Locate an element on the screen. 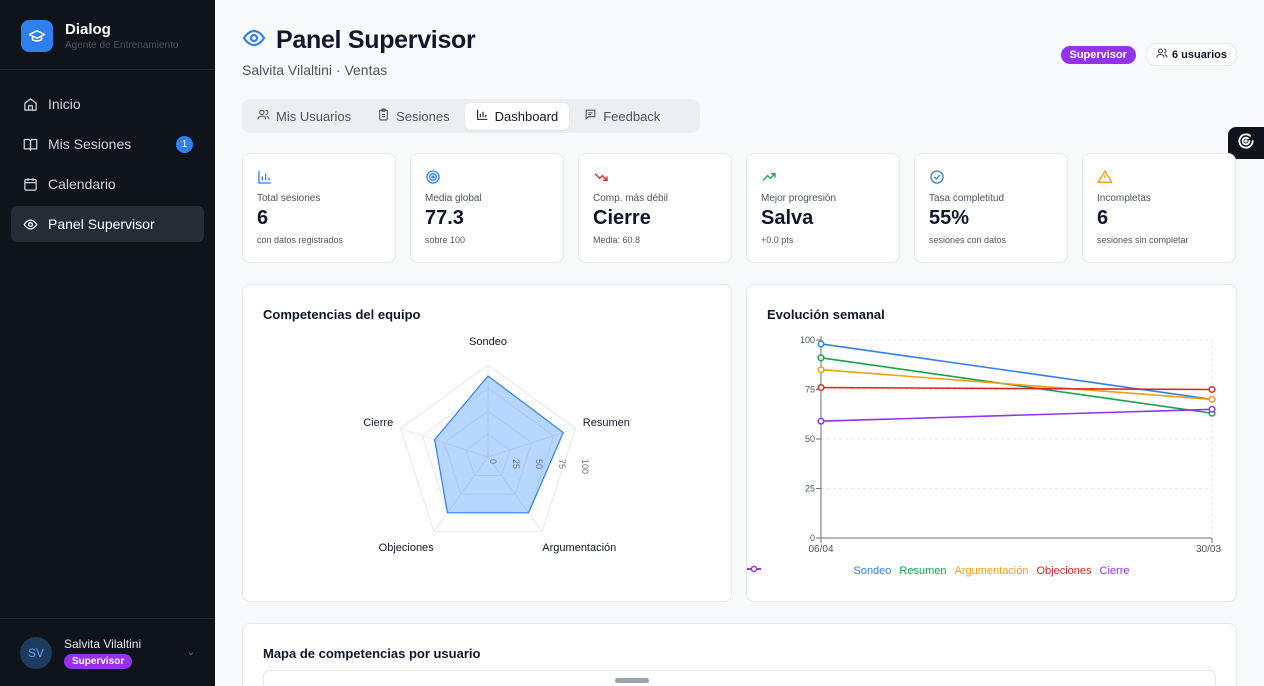  user-role-badge: Supervisor is located at coordinates (98, 661).